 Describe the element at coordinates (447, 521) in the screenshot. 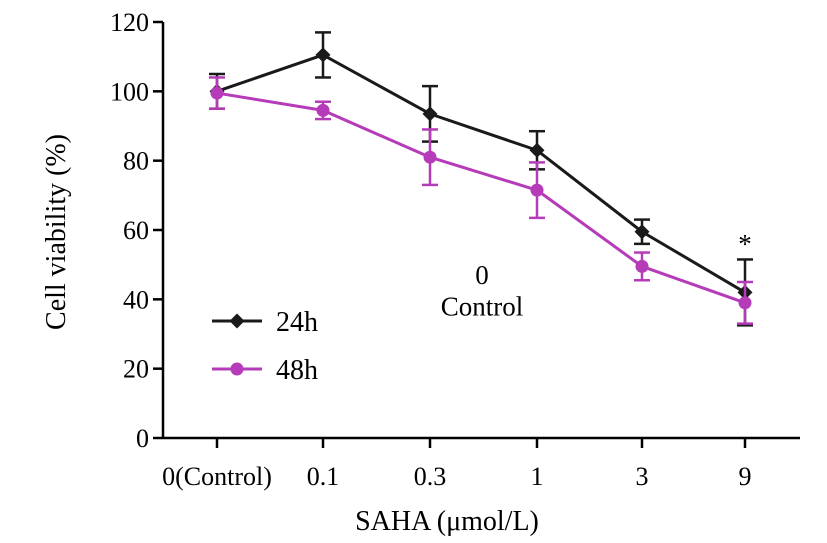

I see `x-axis-title: SAHA (μmol/L)` at that location.